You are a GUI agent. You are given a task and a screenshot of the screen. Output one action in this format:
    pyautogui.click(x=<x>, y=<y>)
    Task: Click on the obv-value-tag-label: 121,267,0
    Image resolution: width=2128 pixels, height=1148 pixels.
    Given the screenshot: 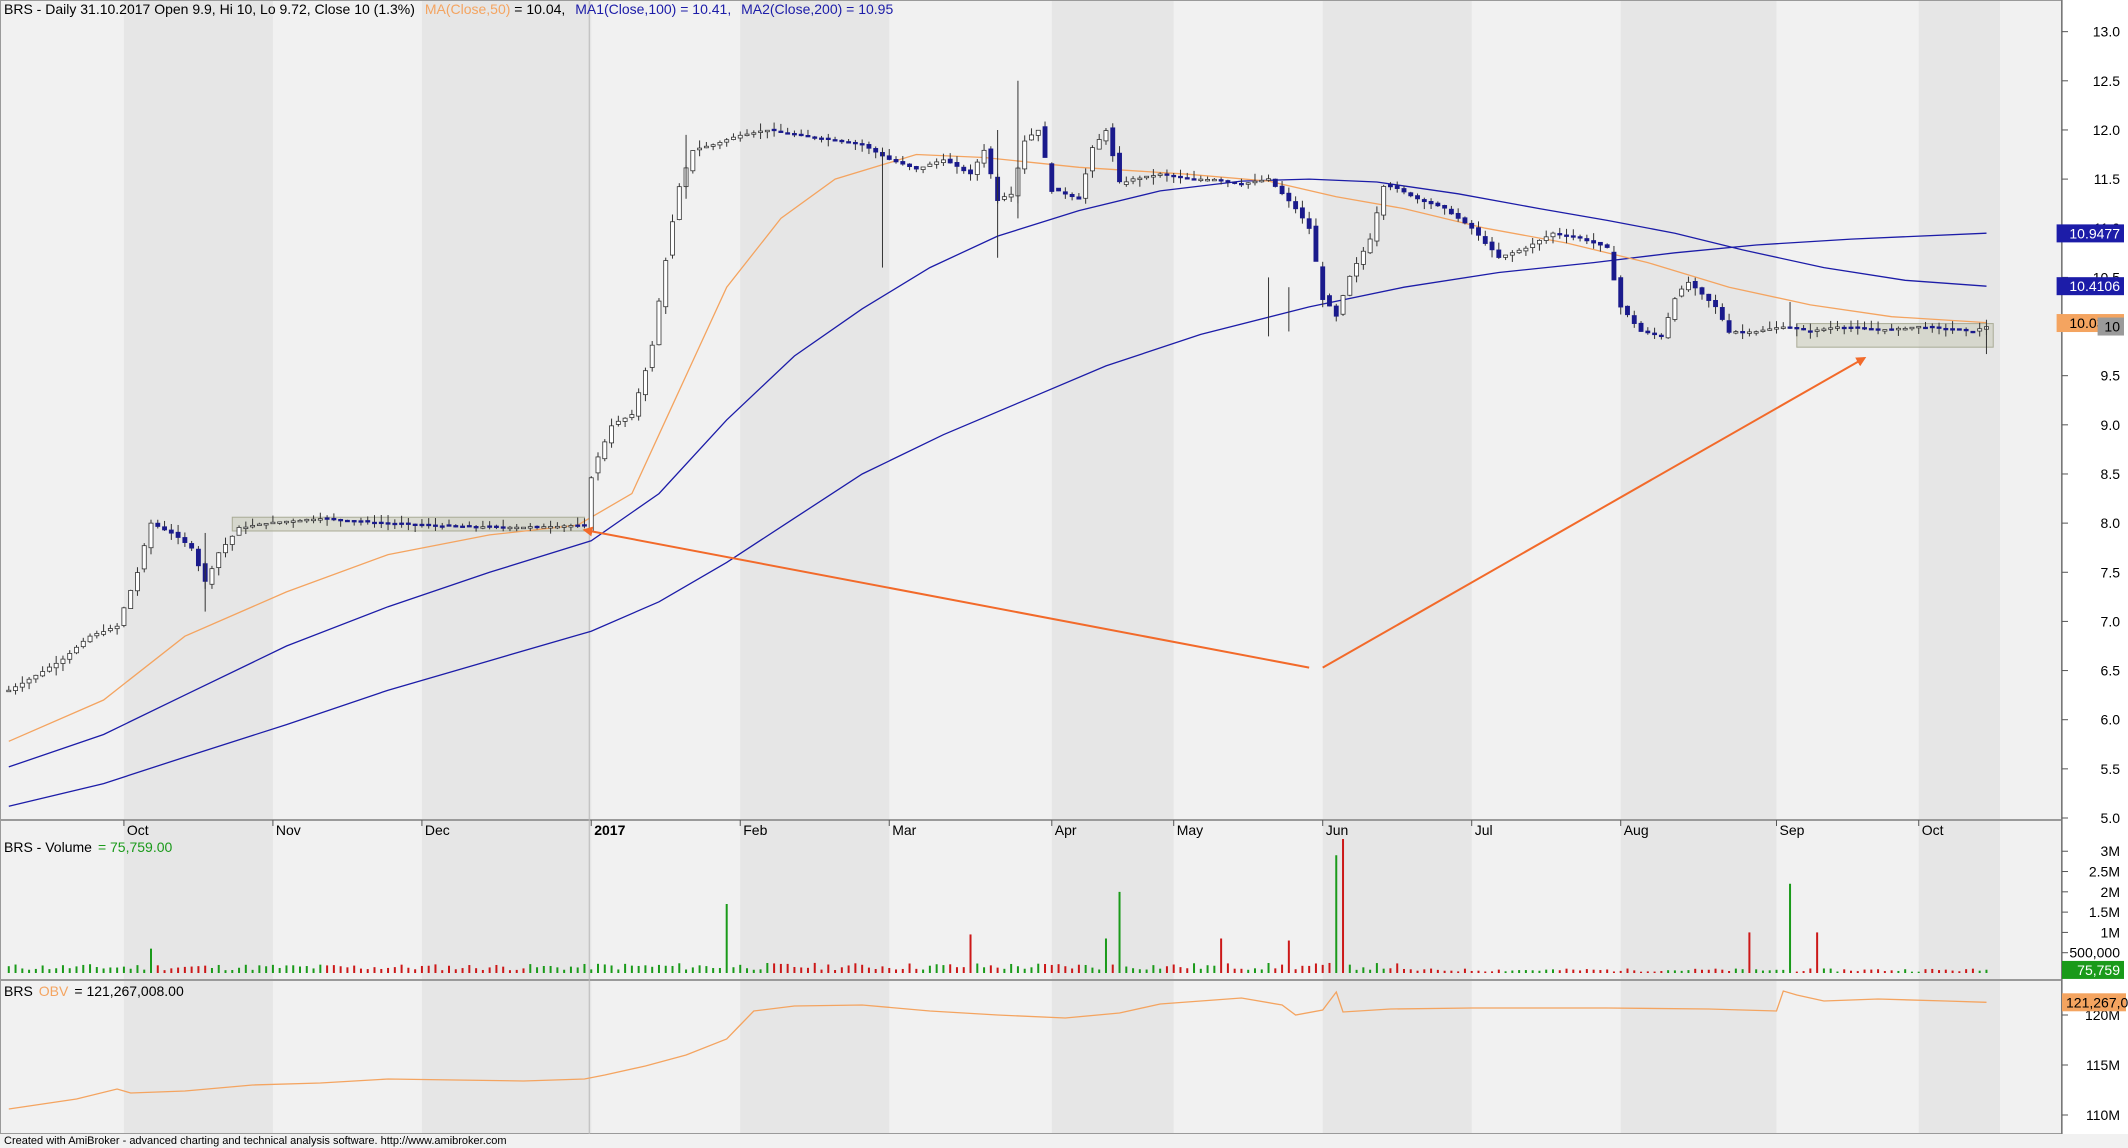 What is the action you would take?
    pyautogui.click(x=2097, y=1002)
    